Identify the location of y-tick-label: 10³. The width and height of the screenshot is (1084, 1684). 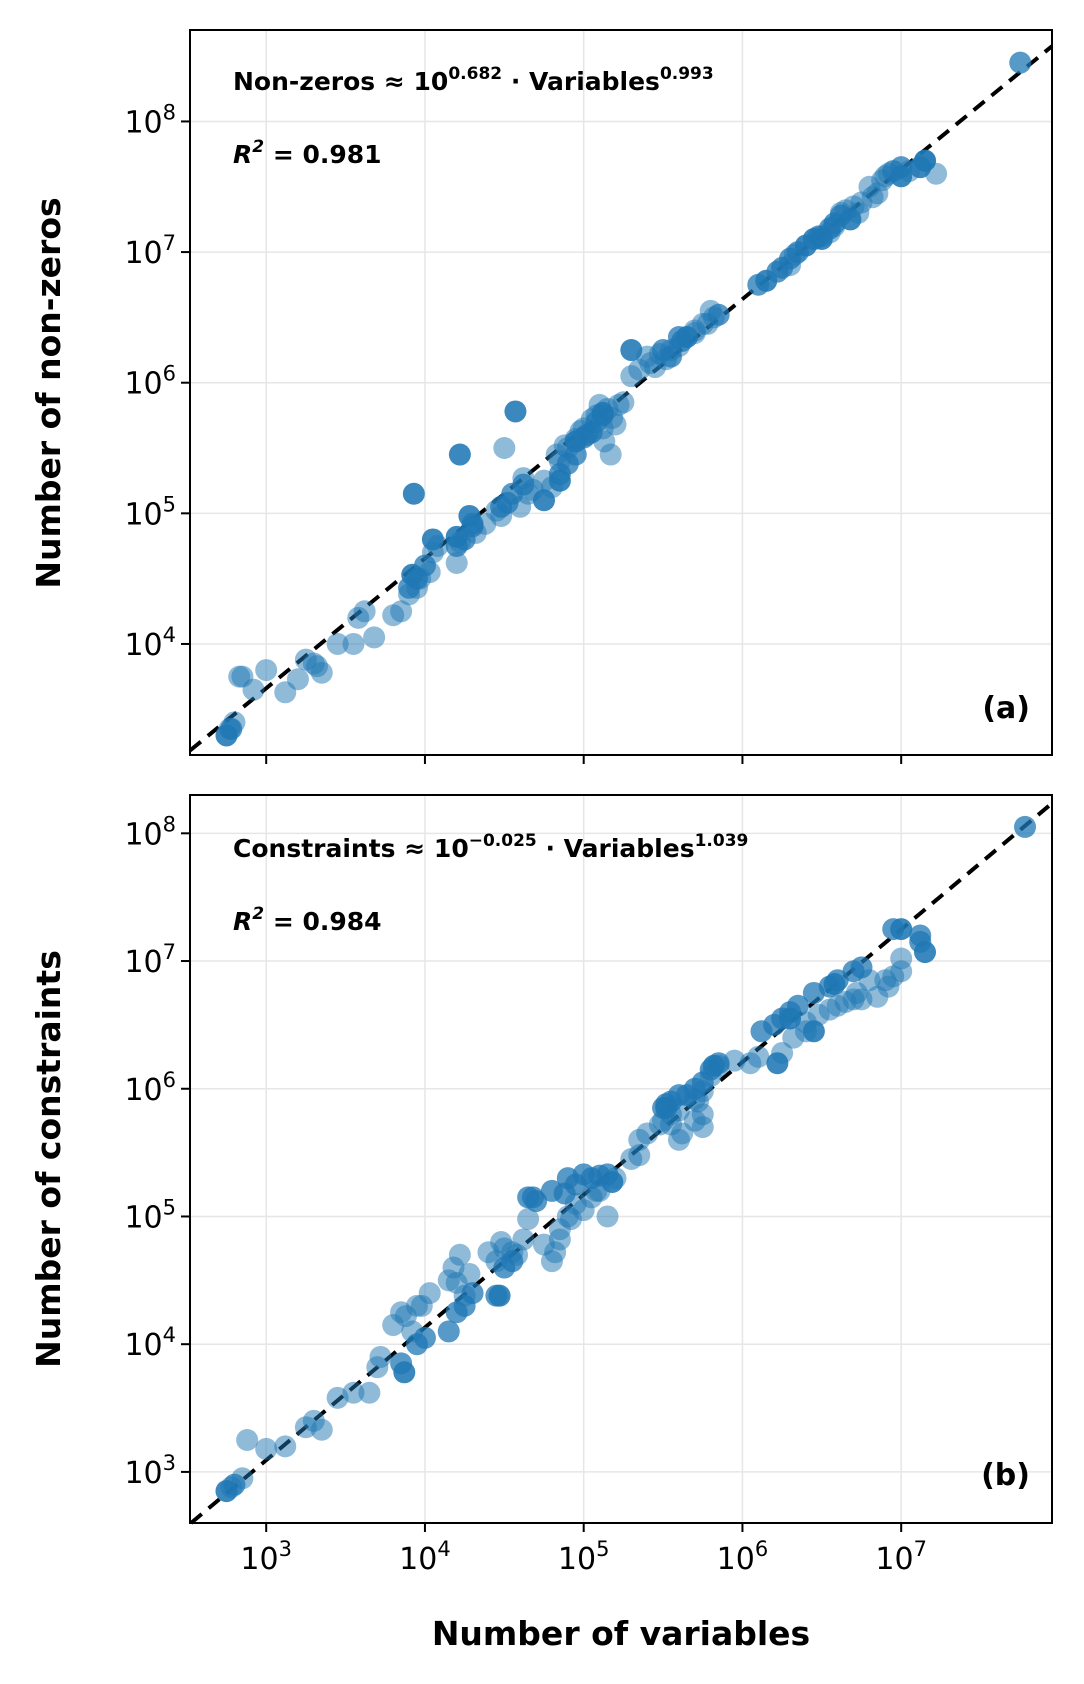
(150, 1471).